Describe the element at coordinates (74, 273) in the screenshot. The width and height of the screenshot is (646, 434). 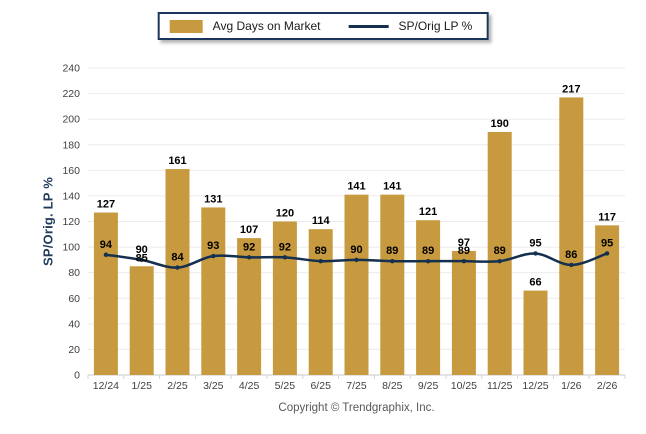
I see `y-tick-label: 80` at that location.